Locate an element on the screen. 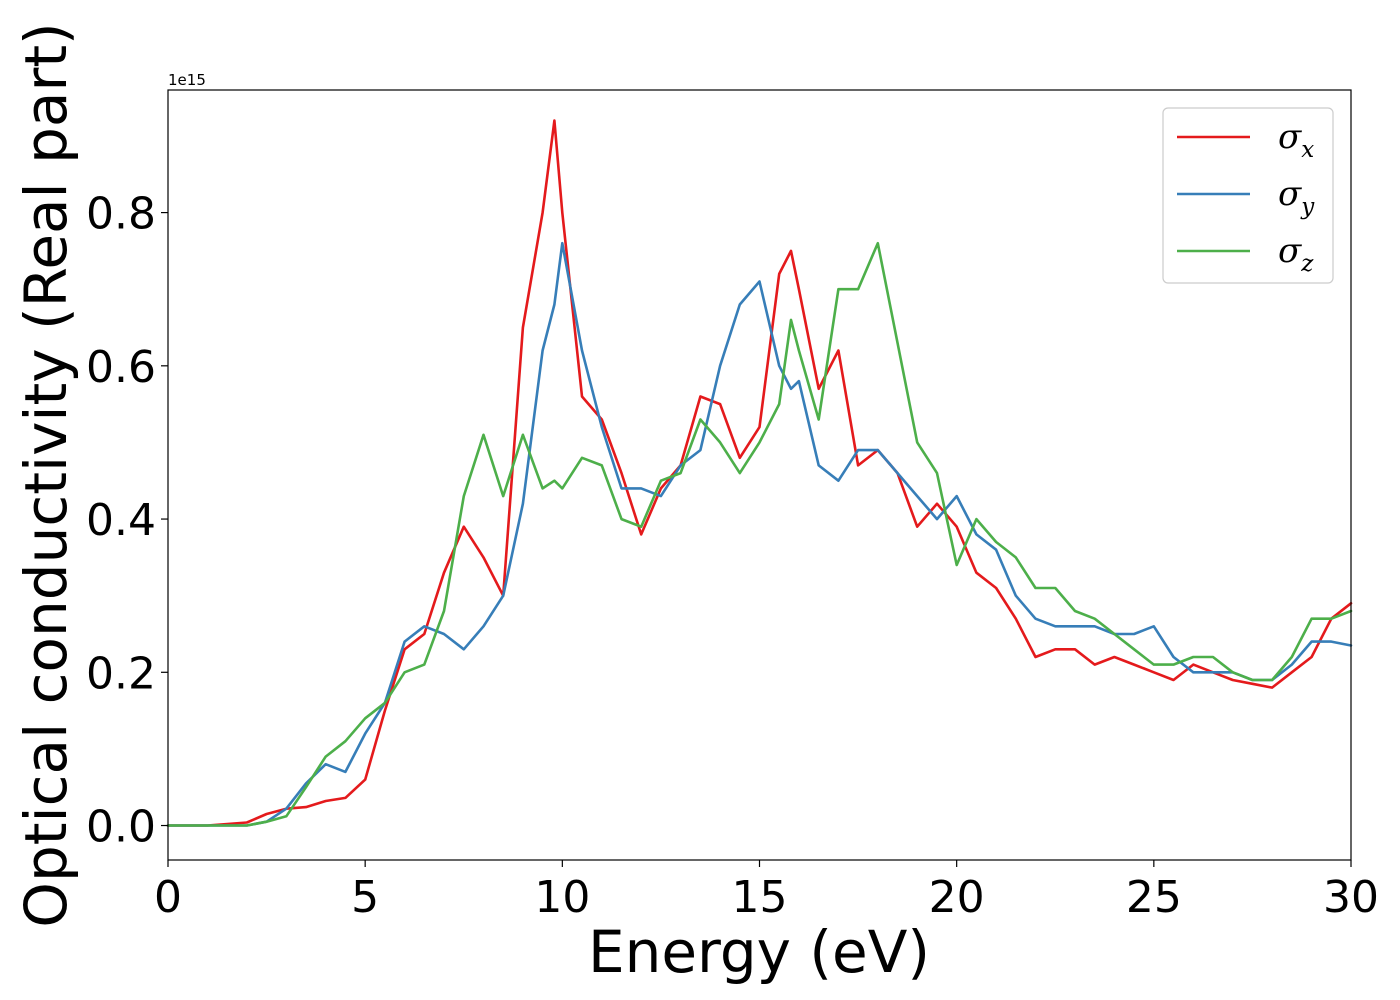 The height and width of the screenshot is (1000, 1400). y-tick-label: 0.2 is located at coordinates (121, 673).